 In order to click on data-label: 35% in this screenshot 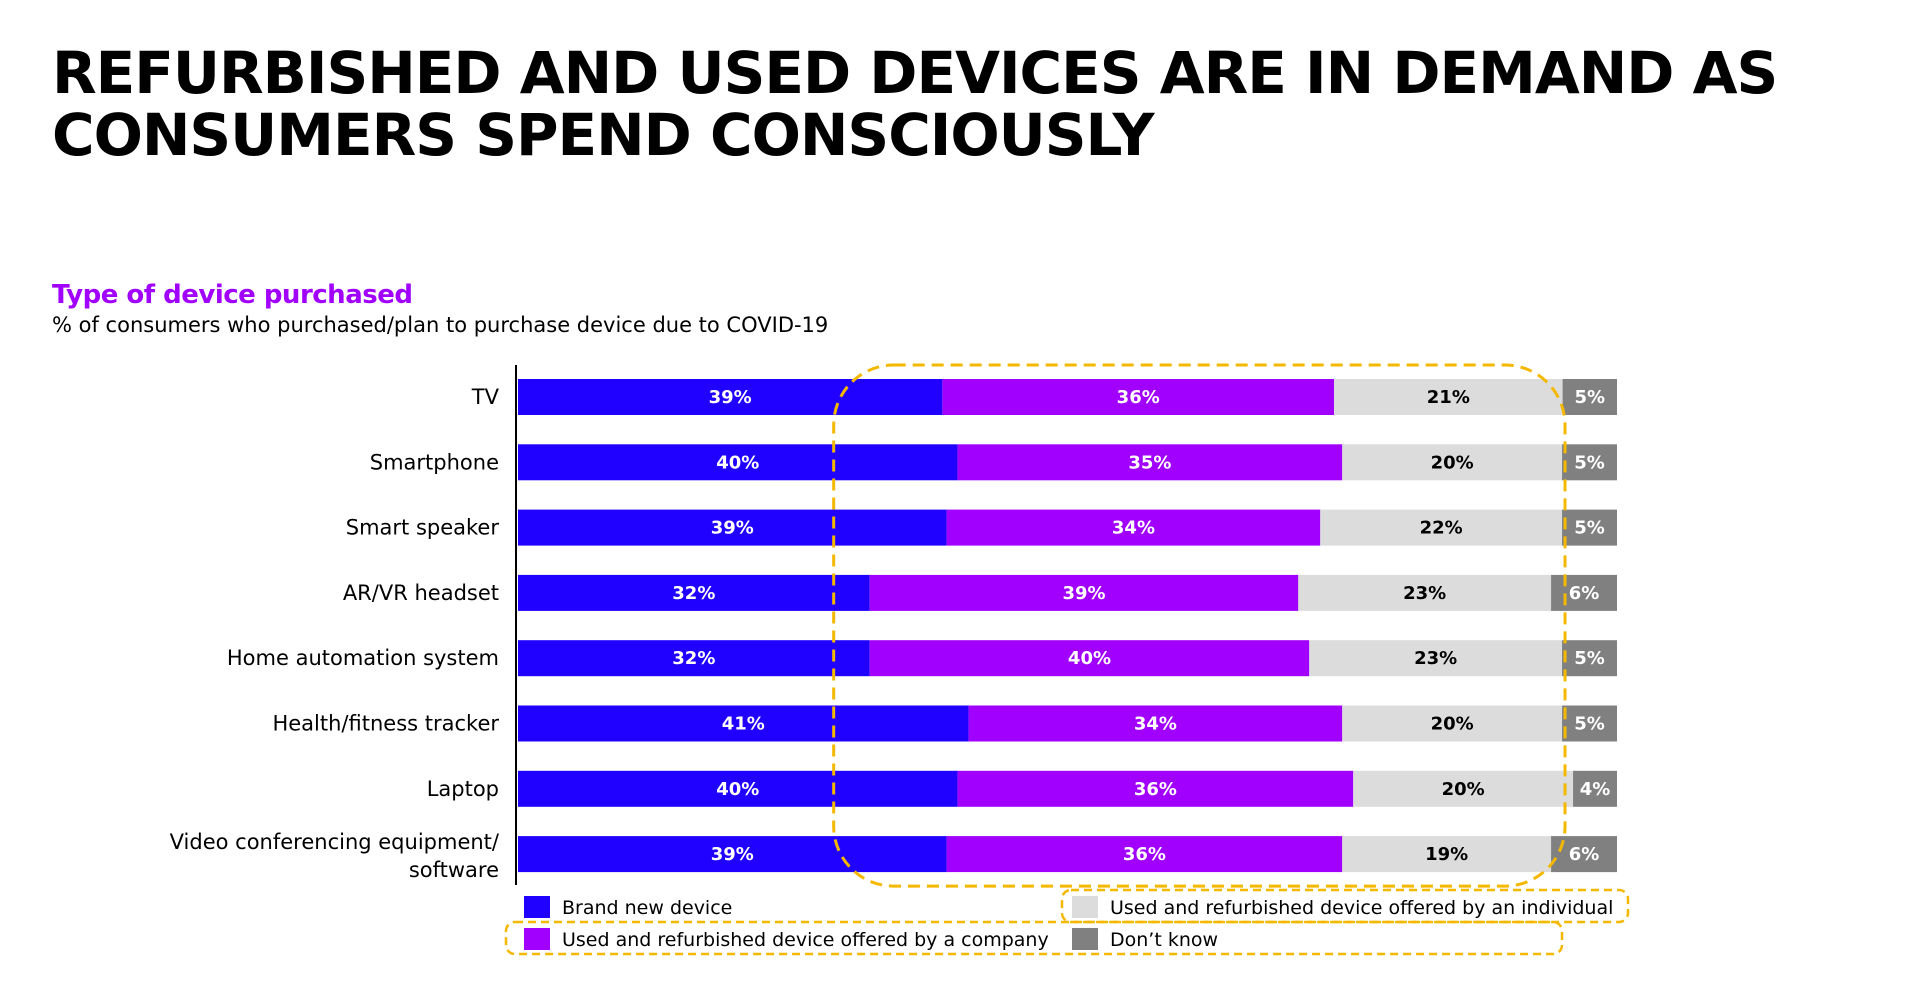, I will do `click(1149, 462)`.